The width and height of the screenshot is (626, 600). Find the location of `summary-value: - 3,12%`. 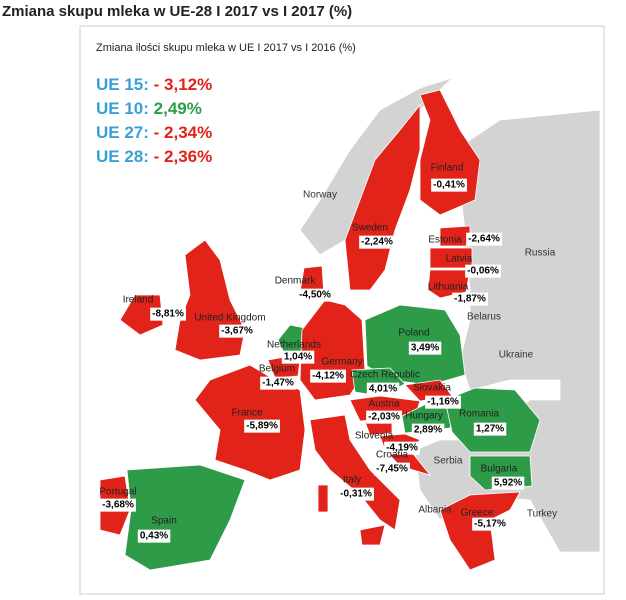

summary-value: - 3,12% is located at coordinates (183, 84).